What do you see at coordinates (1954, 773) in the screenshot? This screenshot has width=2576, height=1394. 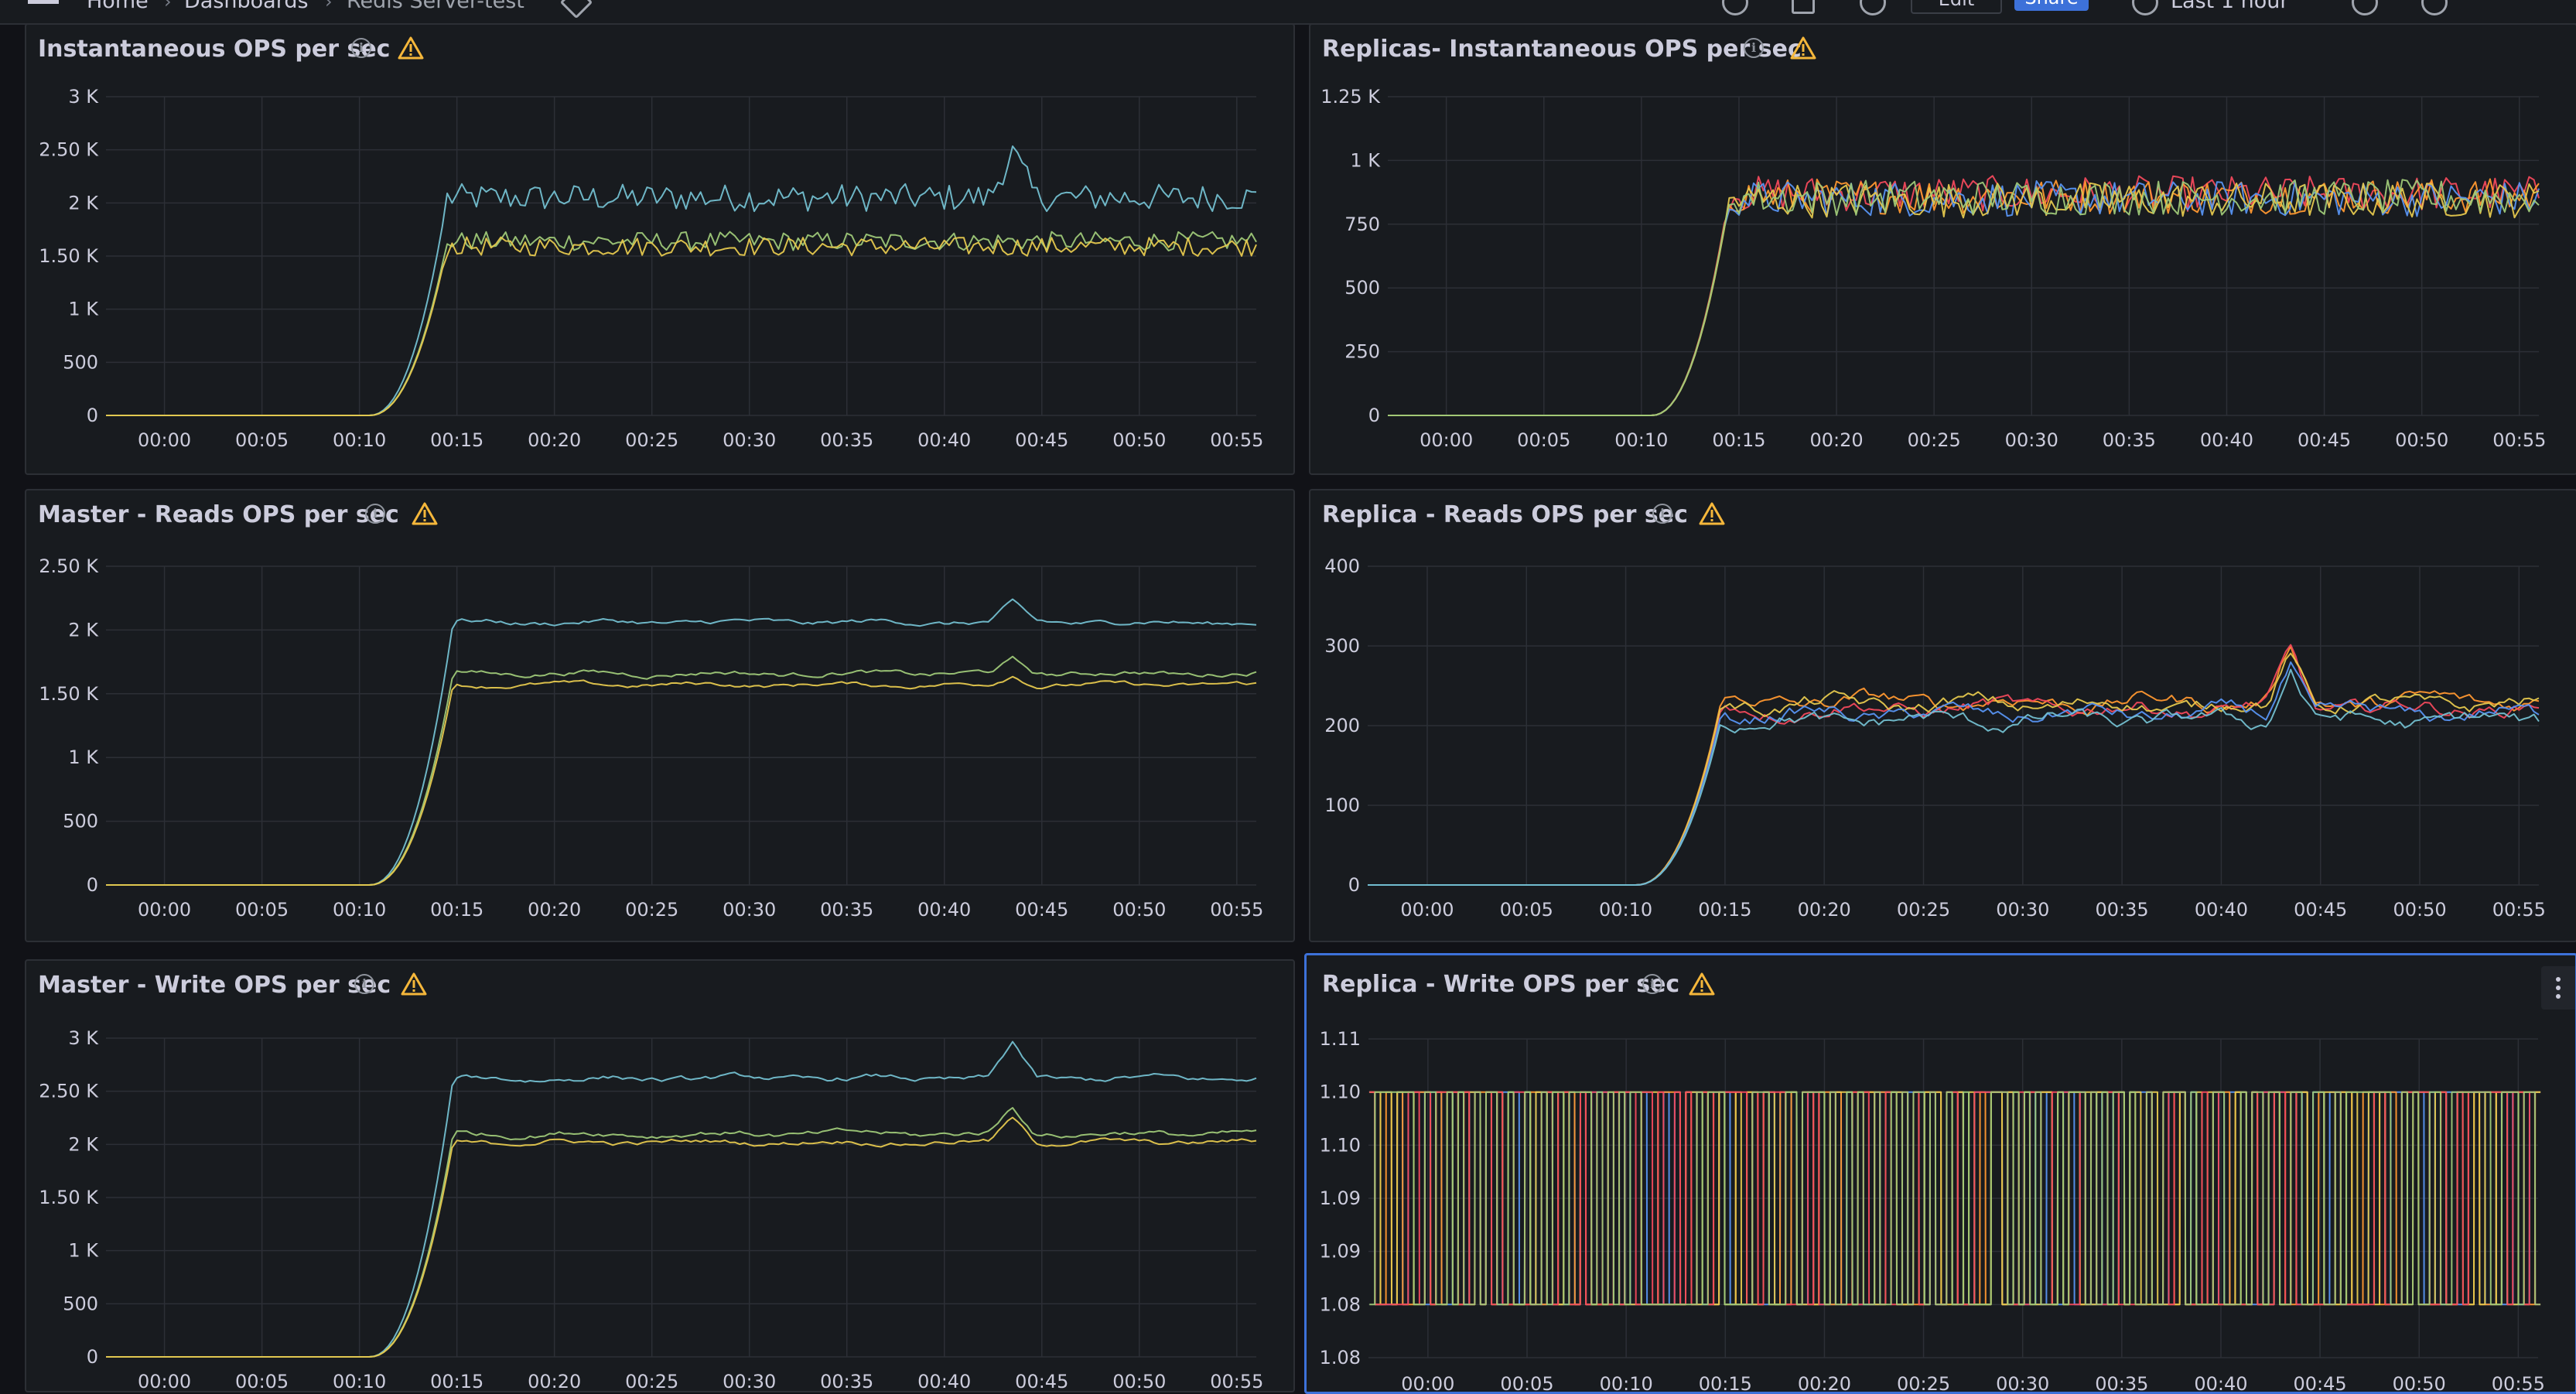 I see `series-line-blue` at bounding box center [1954, 773].